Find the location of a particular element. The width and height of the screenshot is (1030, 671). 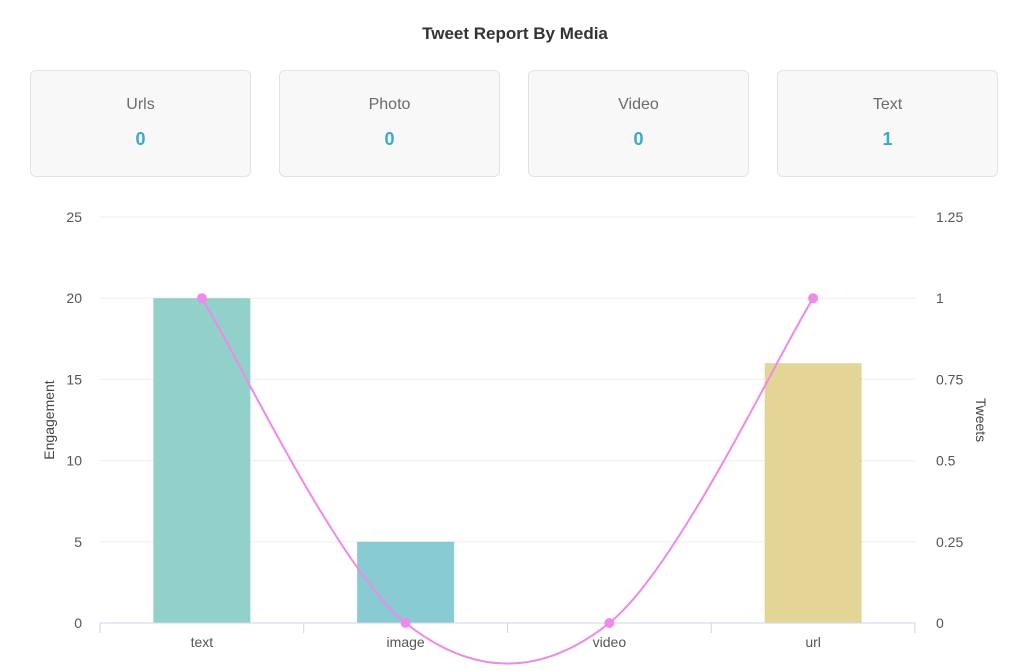

bar-image is located at coordinates (406, 582).